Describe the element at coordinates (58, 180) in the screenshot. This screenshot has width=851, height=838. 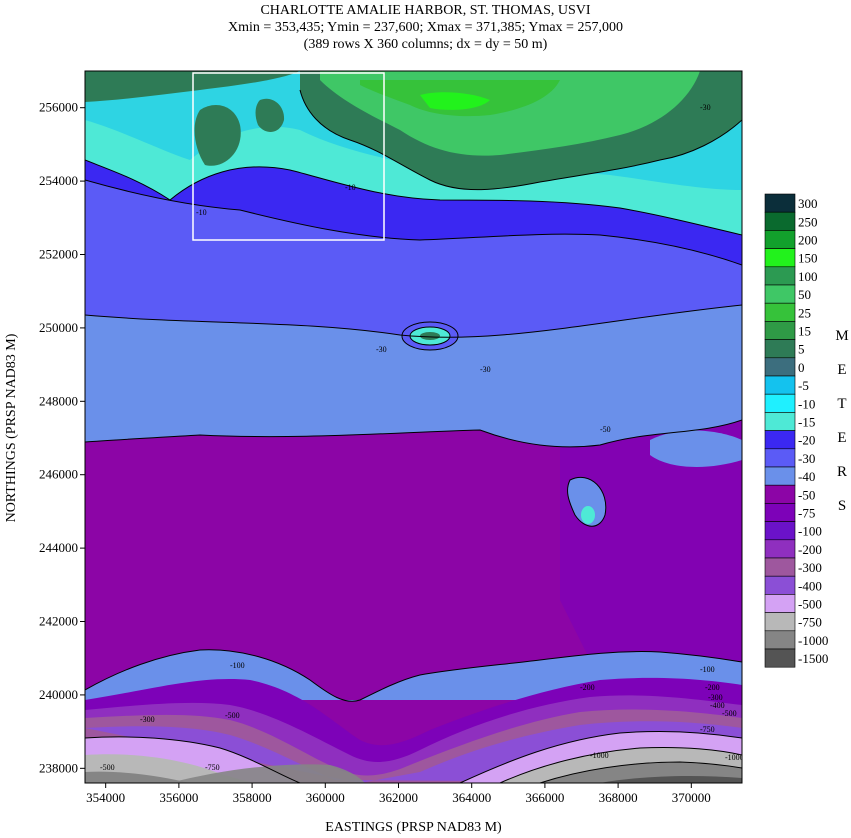
I see `y-tick-label: 254000` at that location.